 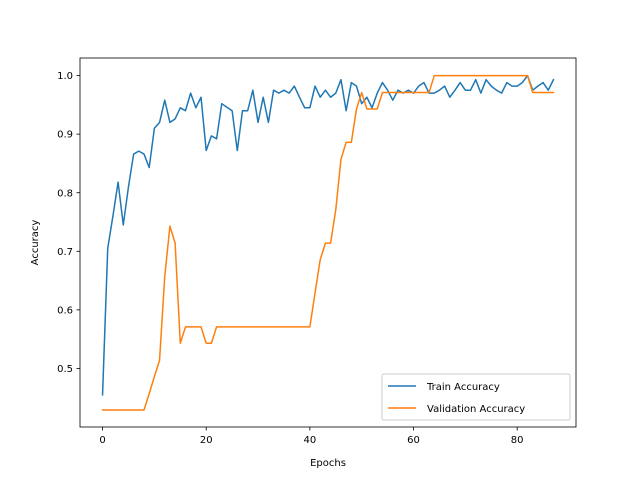 I want to click on legend-label-validation-accuracy: Validation Accuracy, so click(x=476, y=409).